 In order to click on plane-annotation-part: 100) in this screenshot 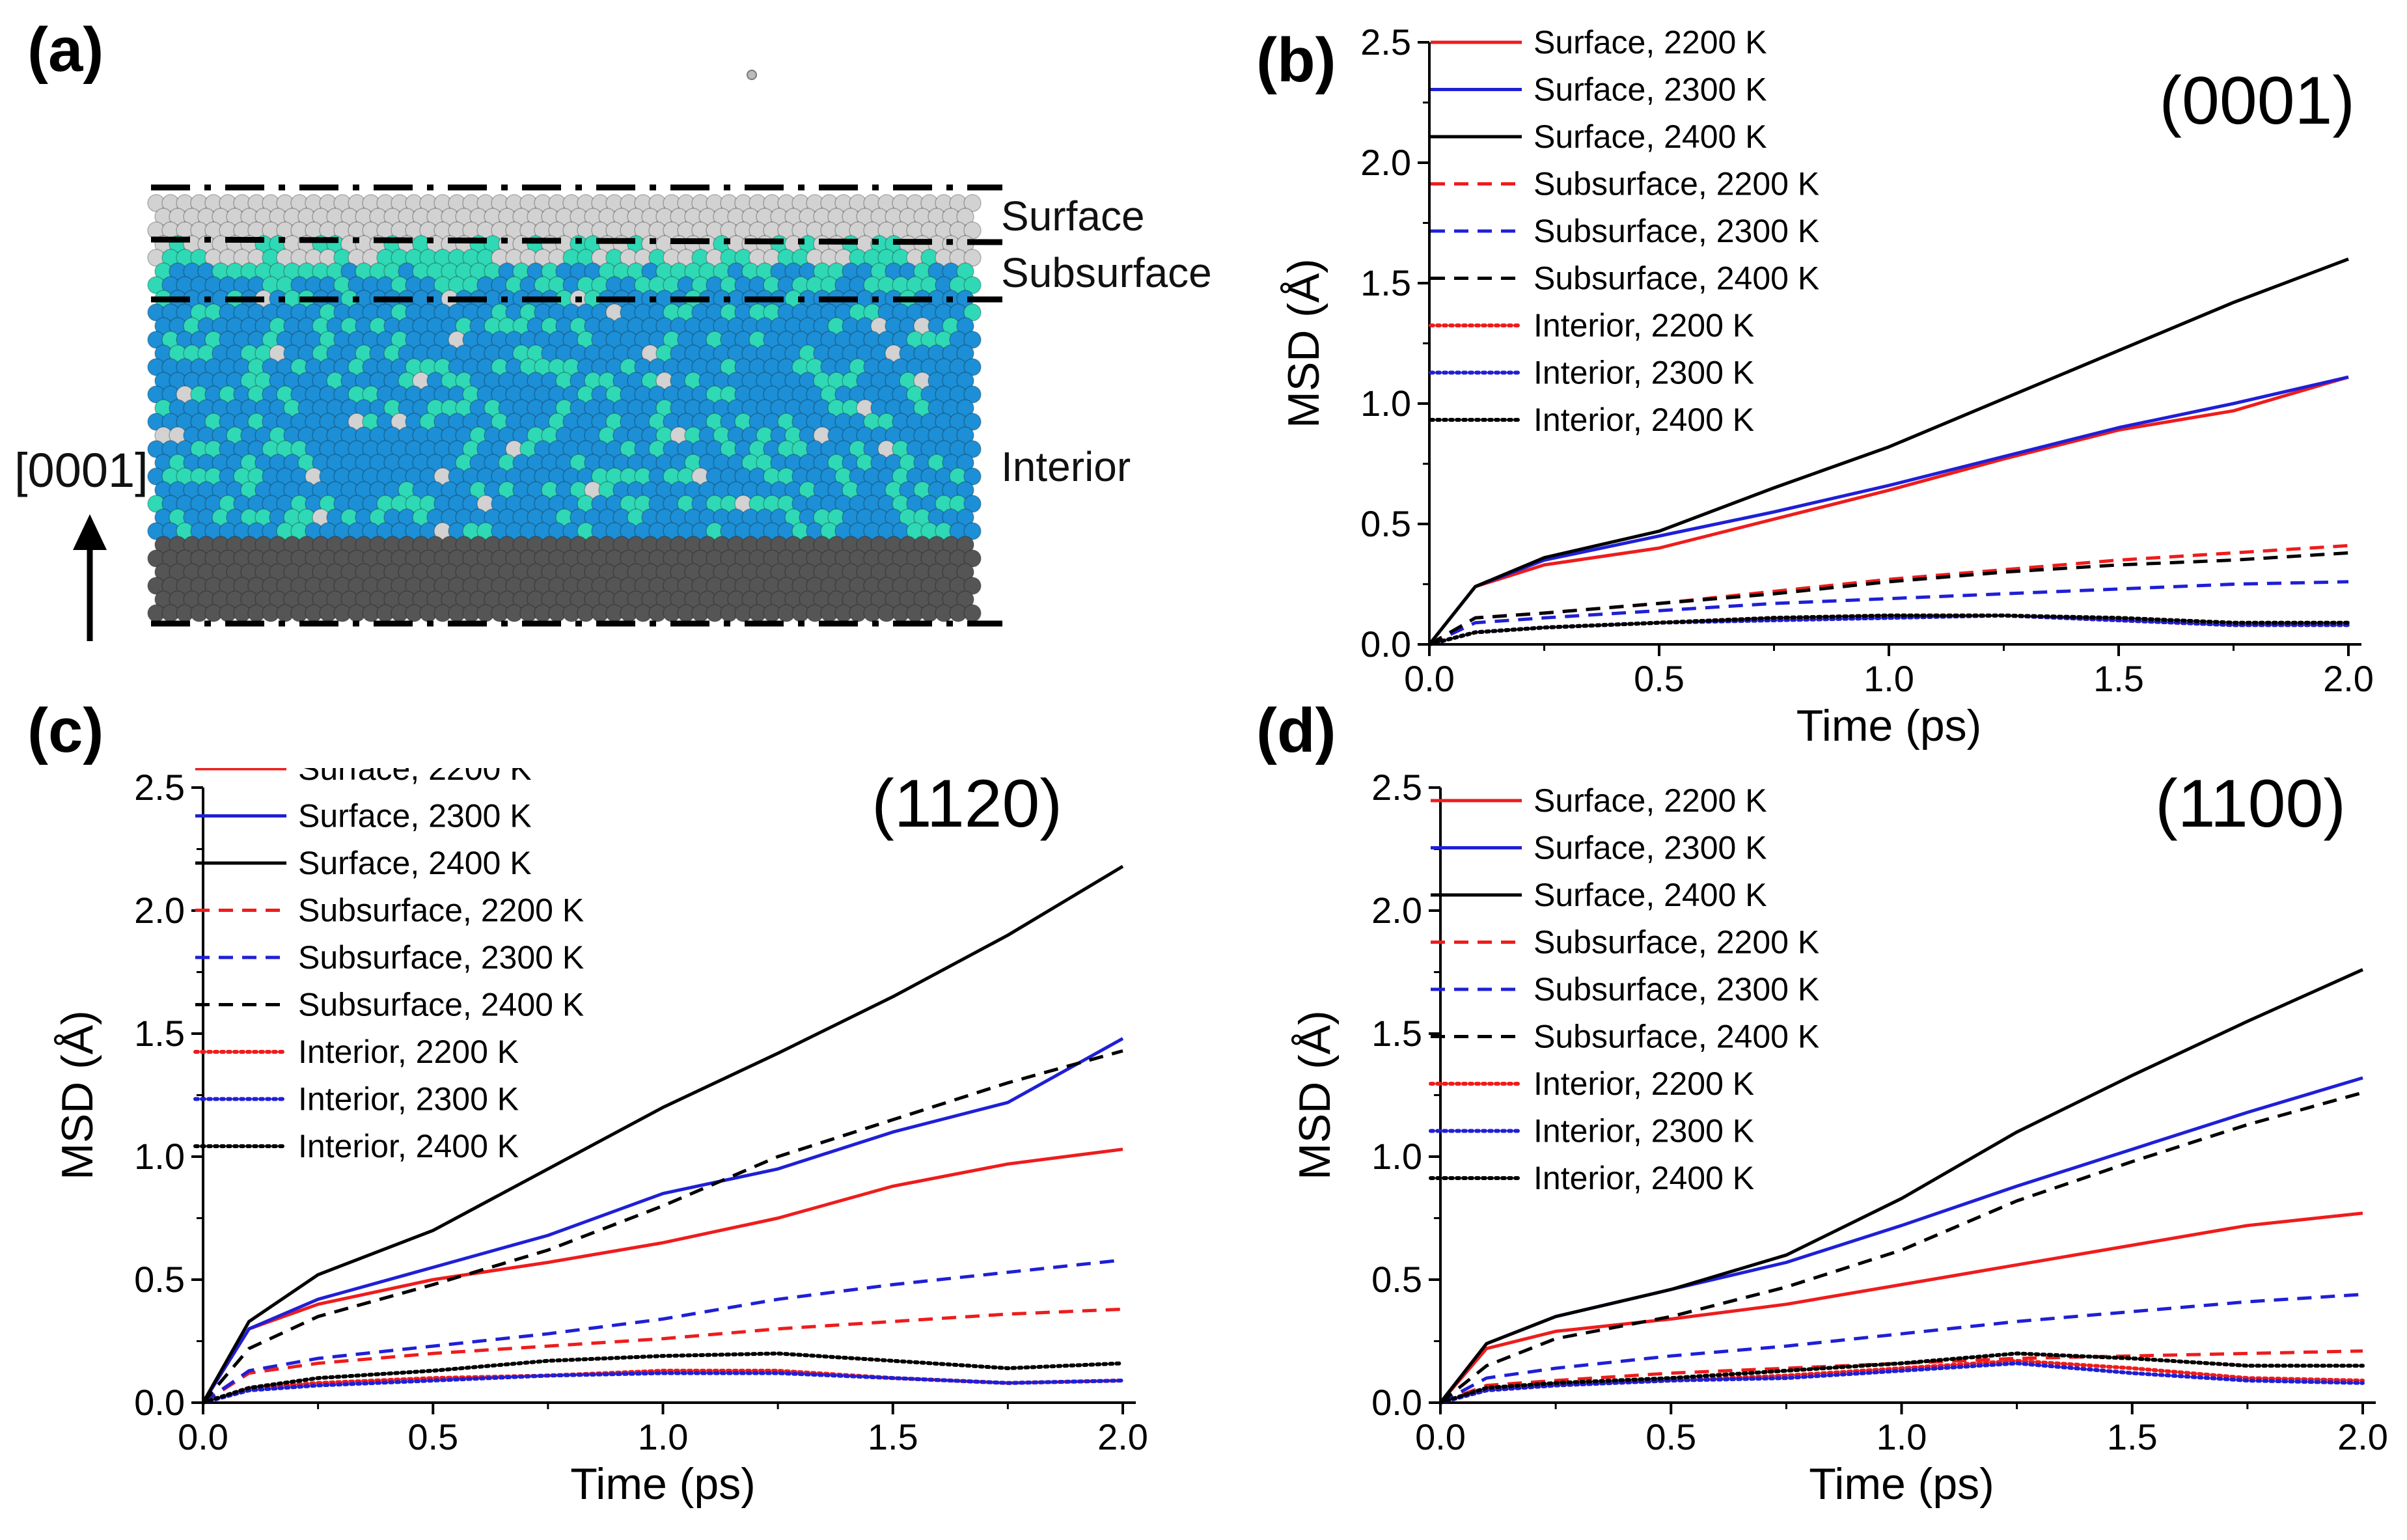, I will do `click(2278, 805)`.